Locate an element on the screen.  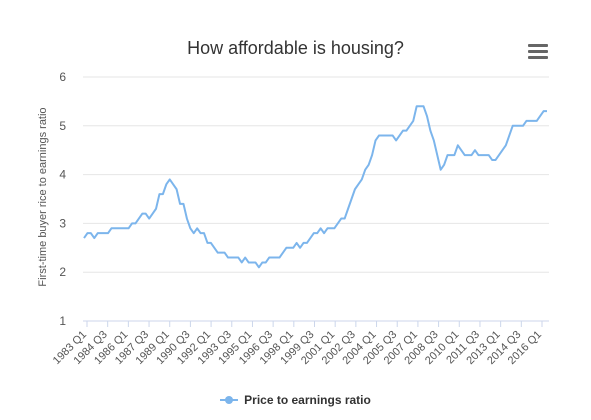
y-tick-label: 4 is located at coordinates (62, 175).